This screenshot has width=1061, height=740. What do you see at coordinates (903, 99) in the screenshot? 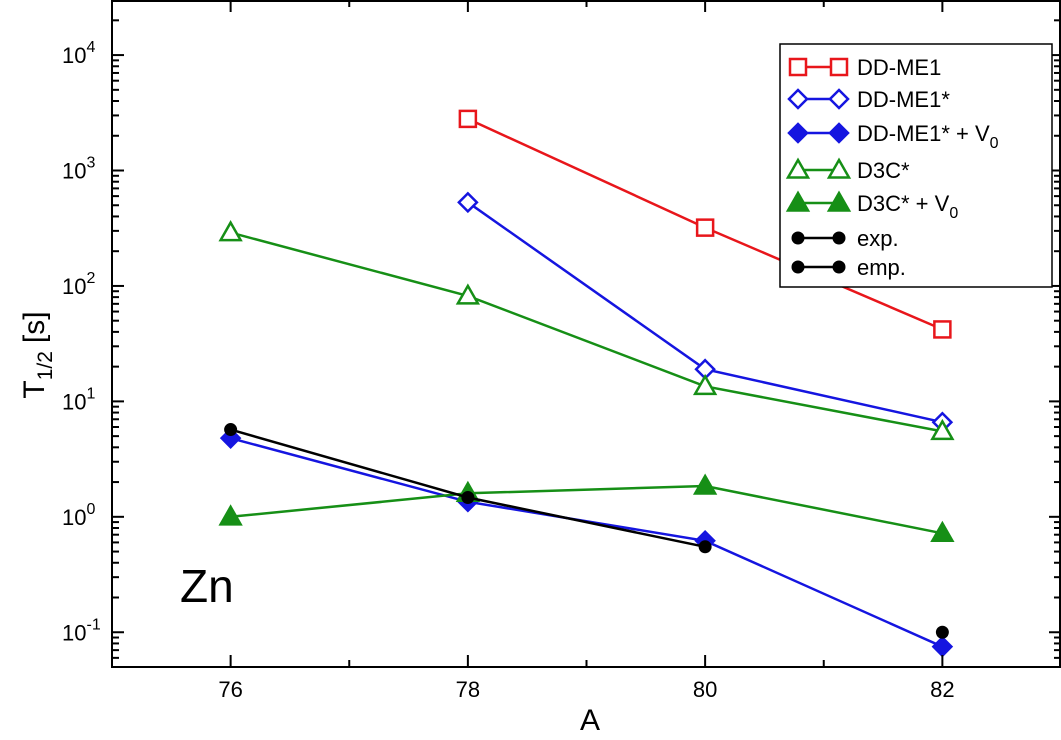
I see `legend-label: DD-ME1*` at bounding box center [903, 99].